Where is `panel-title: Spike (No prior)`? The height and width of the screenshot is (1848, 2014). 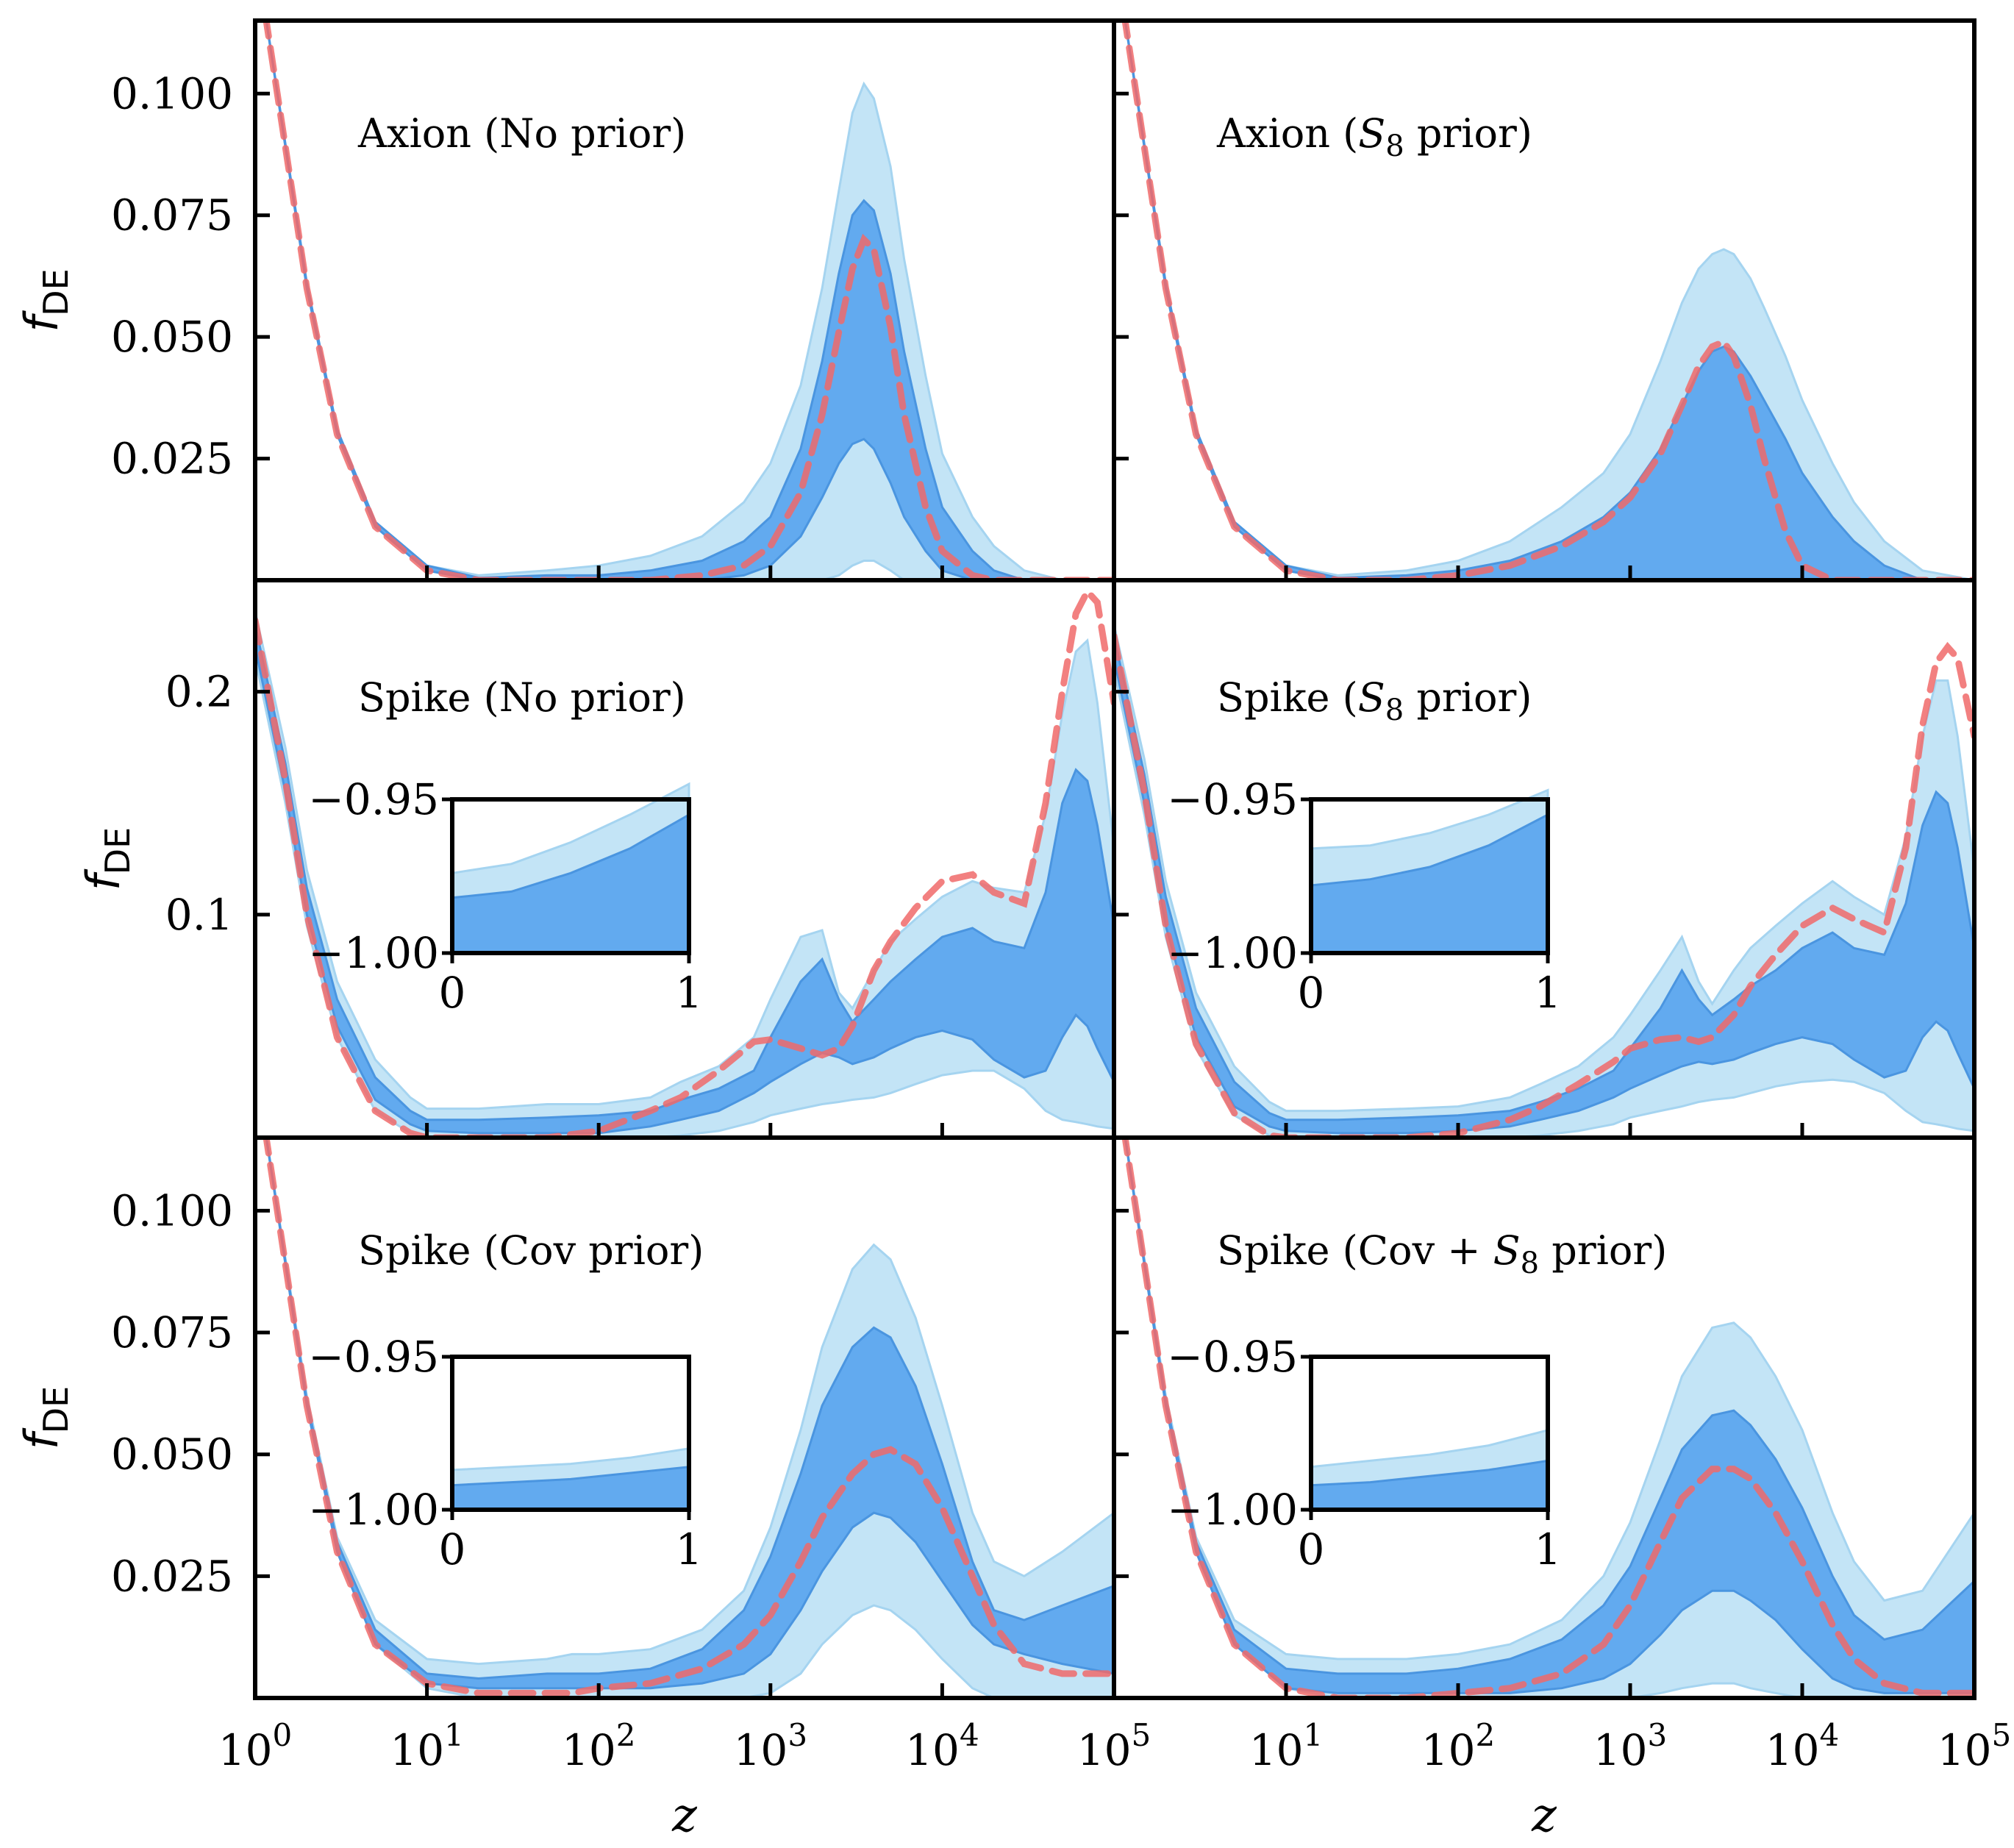 panel-title: Spike (No prior) is located at coordinates (522, 697).